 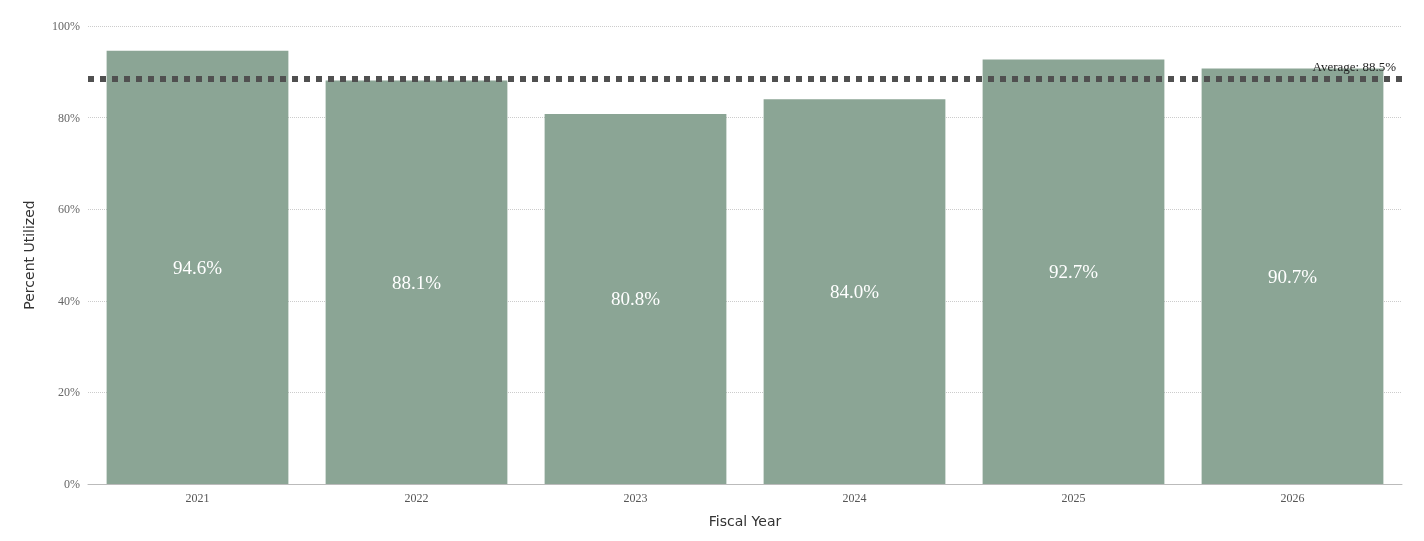 What do you see at coordinates (635, 299) in the screenshot?
I see `data-label: 80.8%` at bounding box center [635, 299].